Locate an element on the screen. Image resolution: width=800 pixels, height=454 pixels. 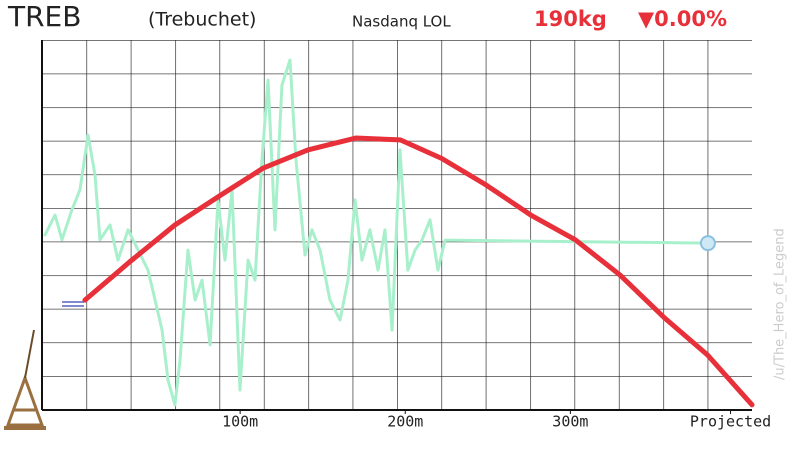
x-tick-label: Projected is located at coordinates (730, 422).